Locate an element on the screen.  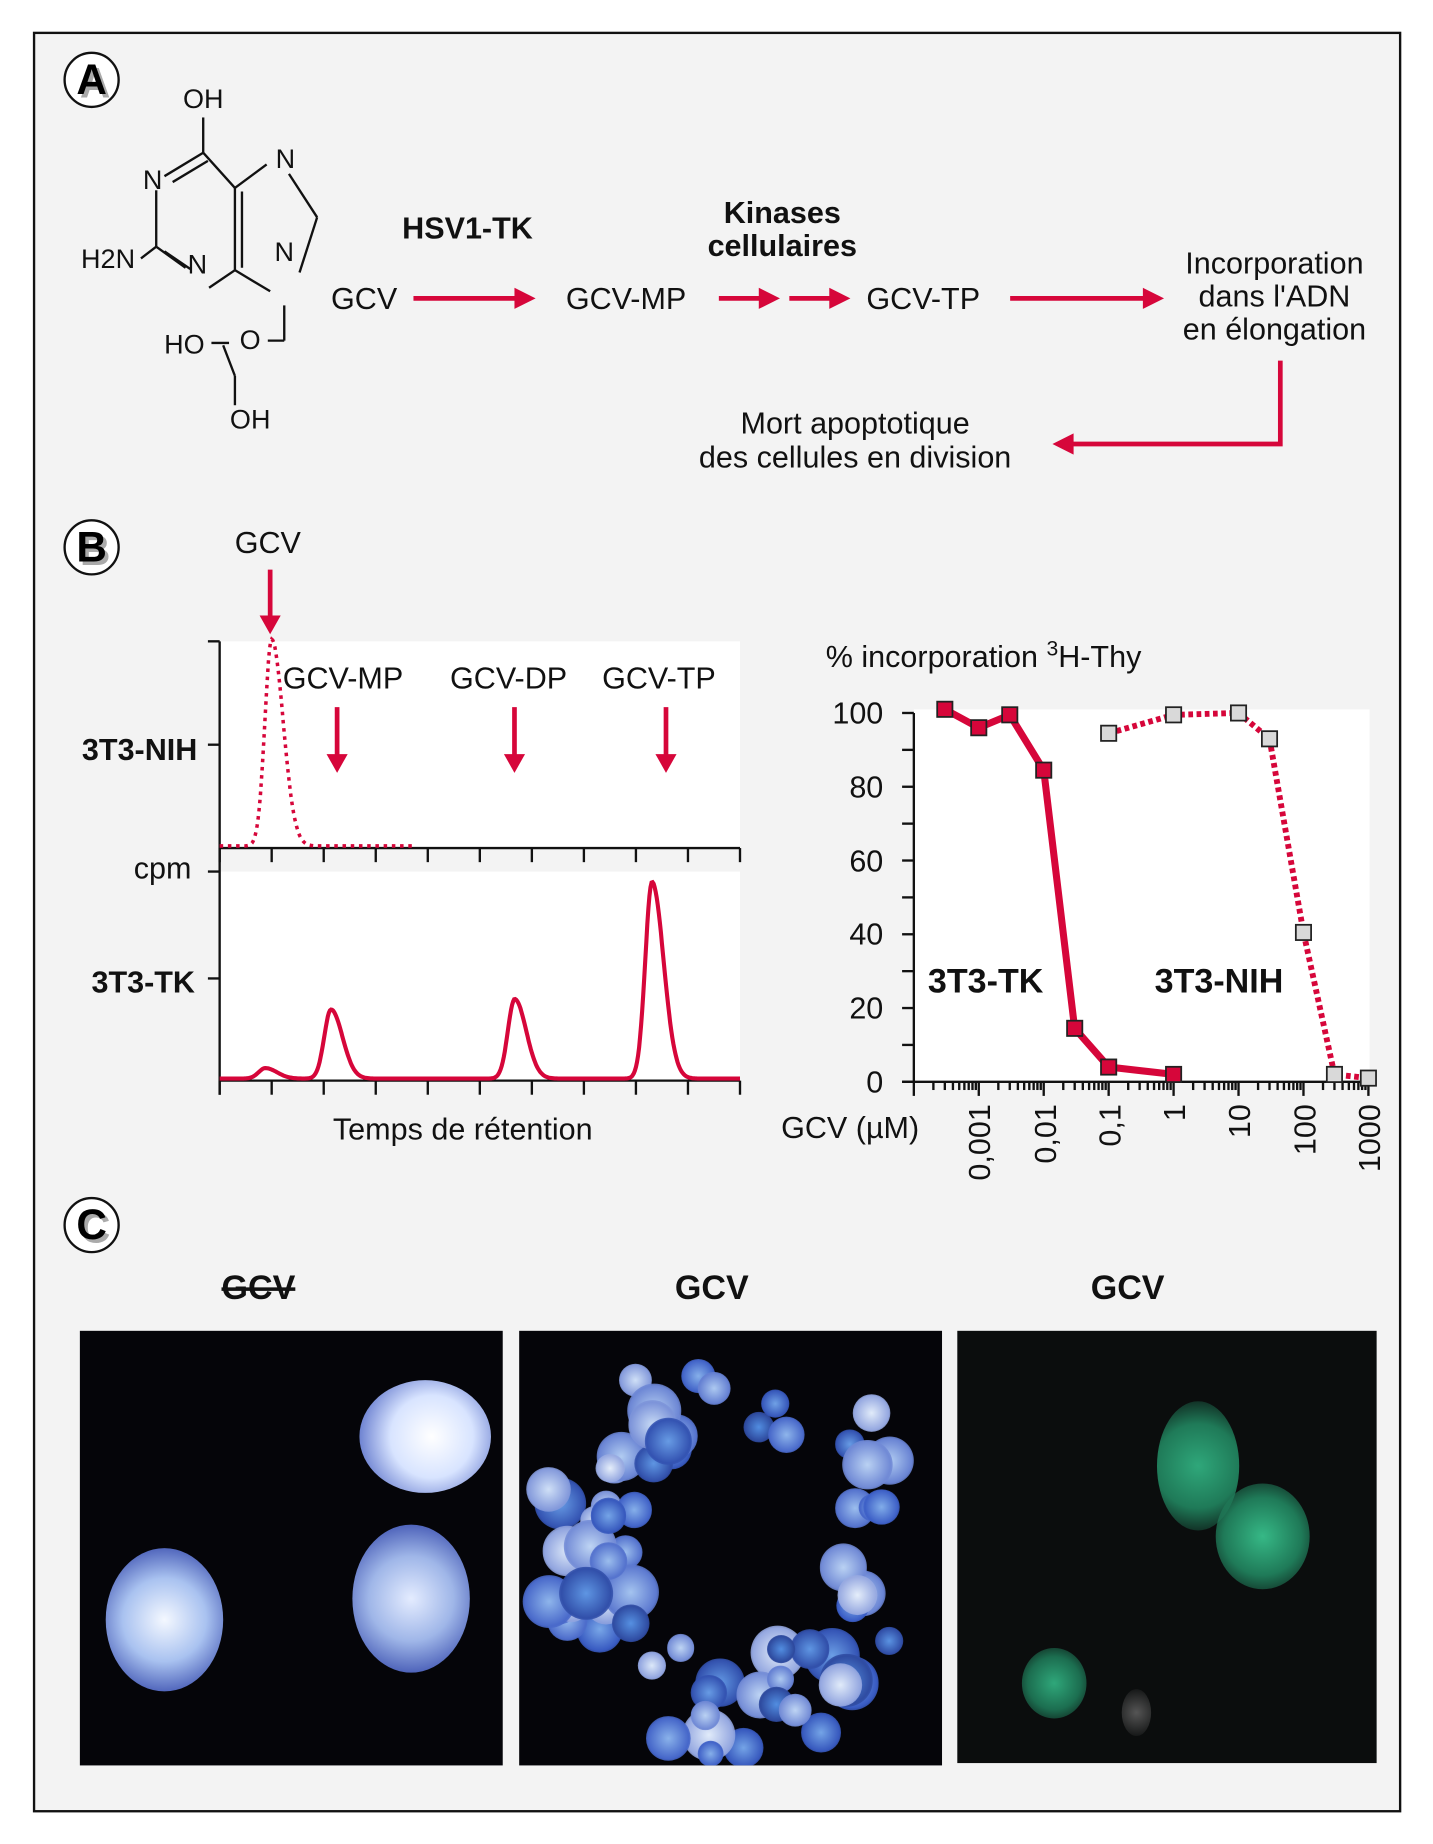
enzyme-kinases-line1: Kinases is located at coordinates (782, 212).